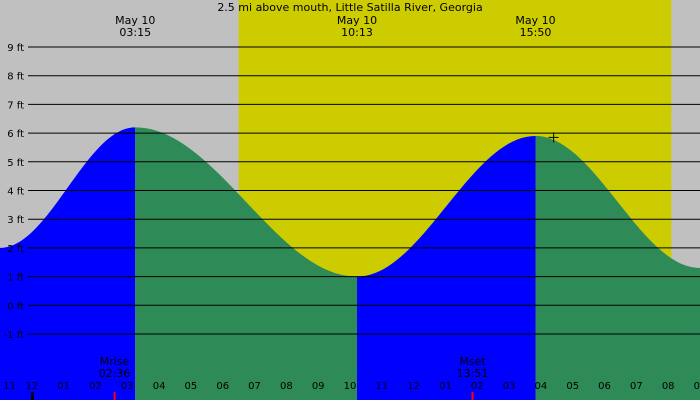  What do you see at coordinates (357, 32) in the screenshot?
I see `tide-event-time: 10:13` at bounding box center [357, 32].